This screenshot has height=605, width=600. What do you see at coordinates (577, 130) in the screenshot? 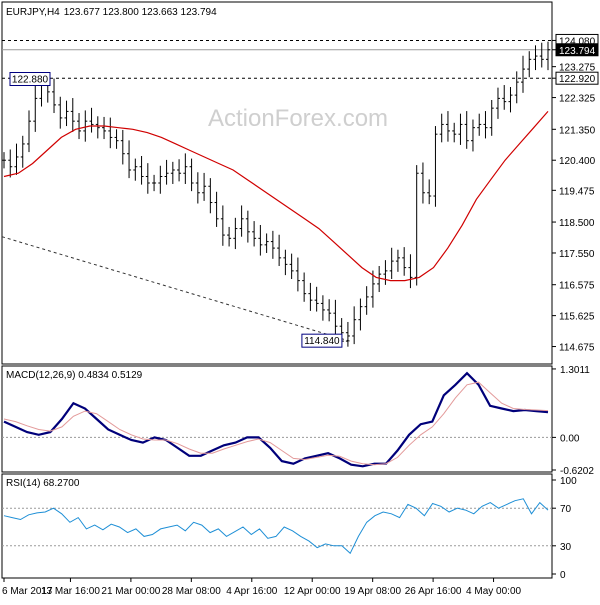
I see `price-tick-label: 121.350` at bounding box center [577, 130].